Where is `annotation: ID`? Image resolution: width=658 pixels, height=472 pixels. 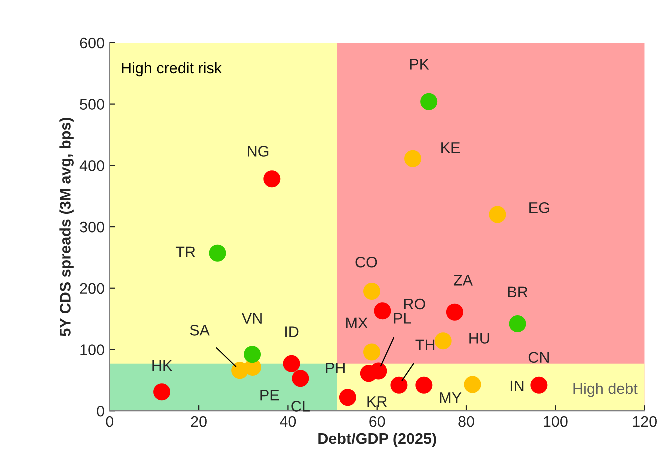 annotation: ID is located at coordinates (292, 332).